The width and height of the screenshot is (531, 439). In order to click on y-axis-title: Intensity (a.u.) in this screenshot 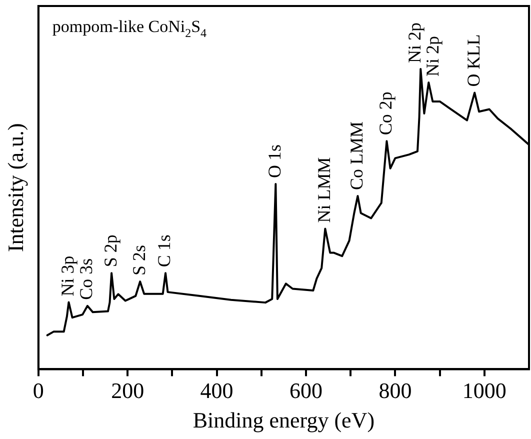, I will do `click(15, 187)`.